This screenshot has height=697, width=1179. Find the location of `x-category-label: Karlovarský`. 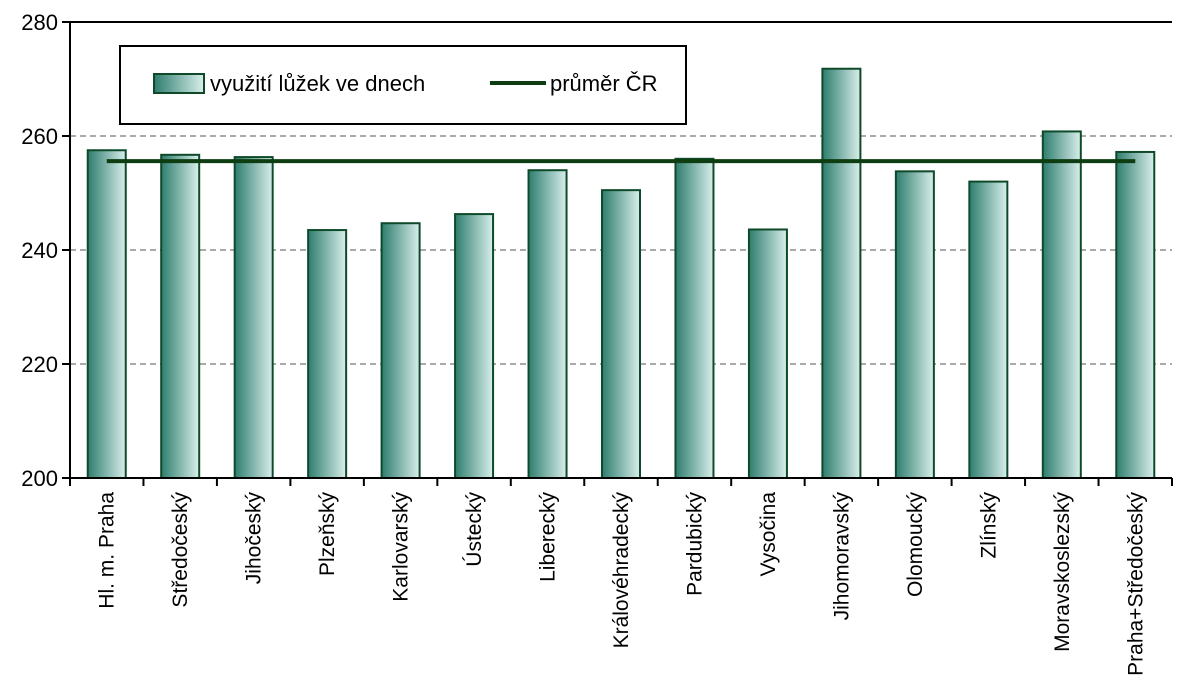

x-category-label: Karlovarský is located at coordinates (401, 547).